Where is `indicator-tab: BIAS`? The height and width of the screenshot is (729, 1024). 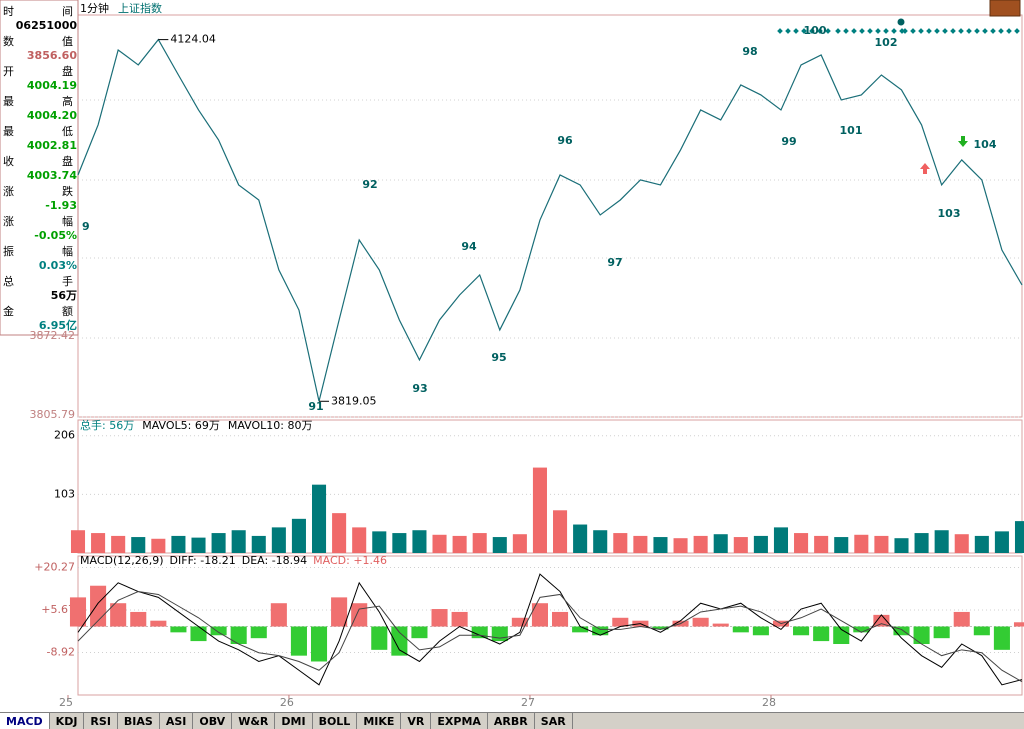
indicator-tab: BIAS is located at coordinates (139, 721).